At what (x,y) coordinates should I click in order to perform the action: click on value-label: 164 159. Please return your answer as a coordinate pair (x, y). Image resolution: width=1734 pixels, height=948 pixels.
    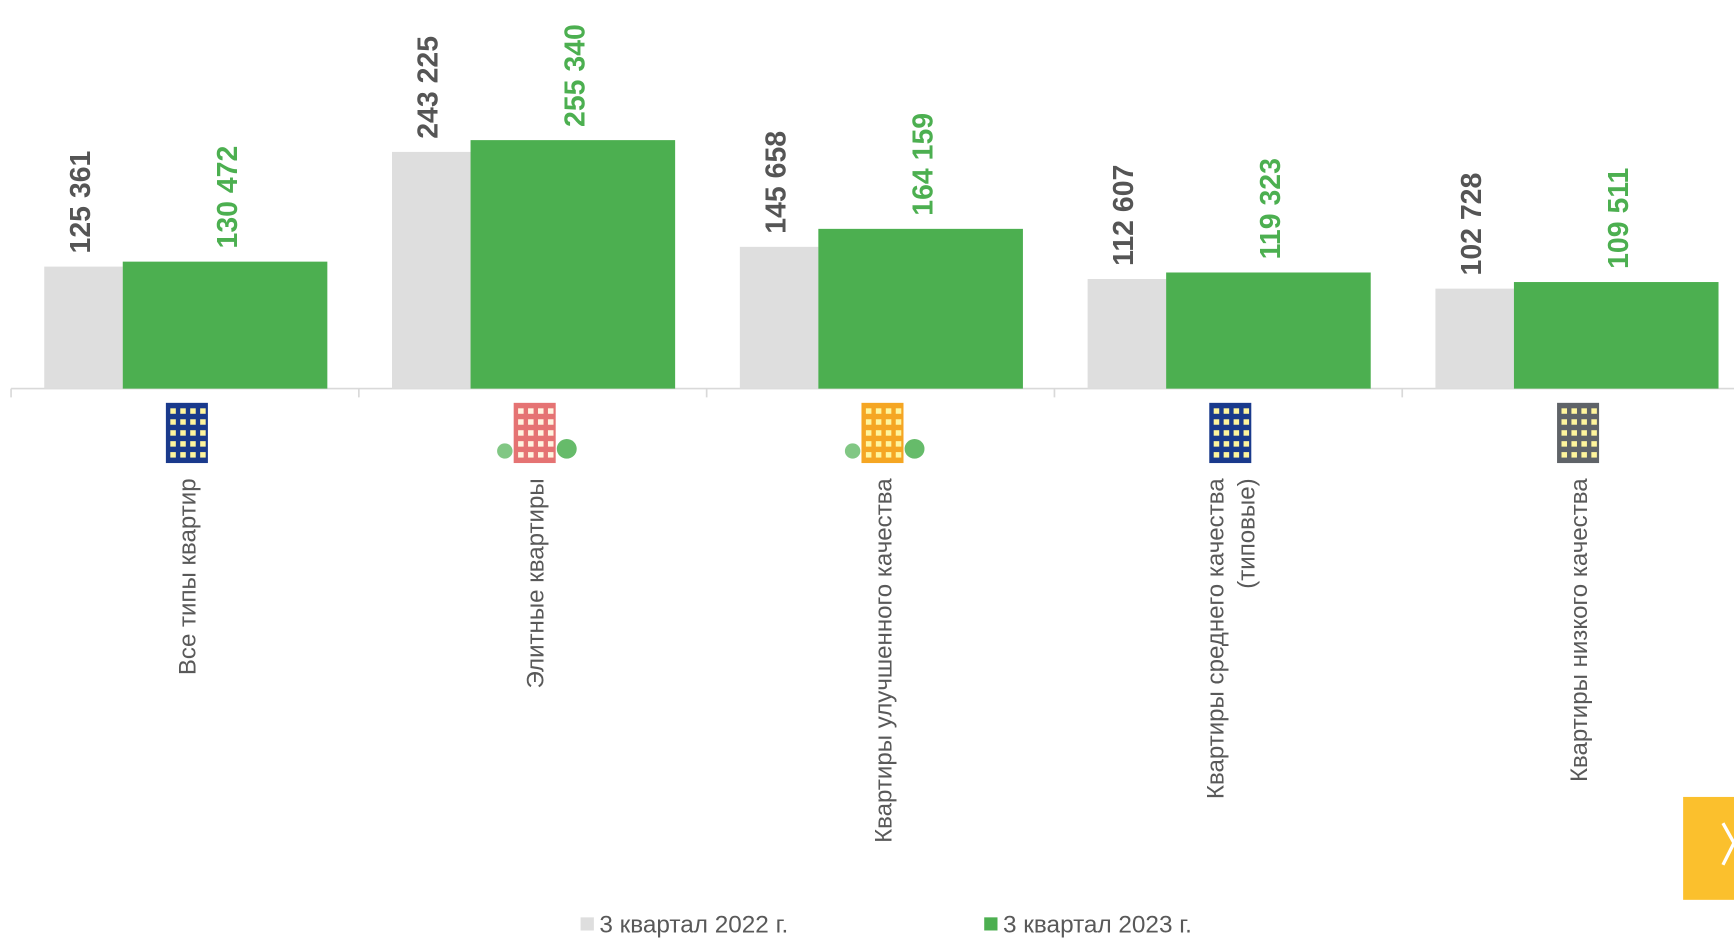
    Looking at the image, I should click on (923, 164).